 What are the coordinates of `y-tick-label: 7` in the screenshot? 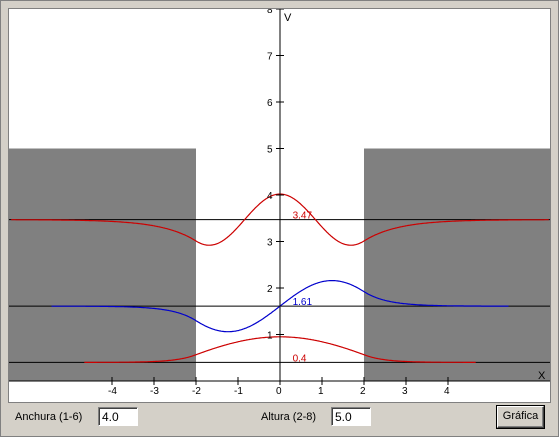 It's located at (270, 57).